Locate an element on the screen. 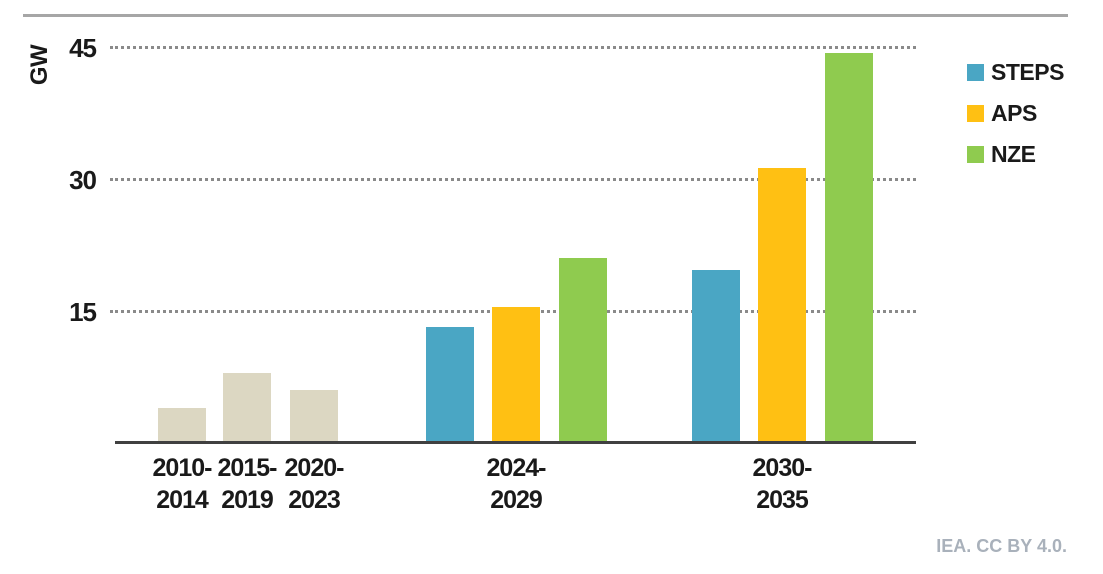 The width and height of the screenshot is (1103, 574). bar-2024-2029-NZE is located at coordinates (583, 350).